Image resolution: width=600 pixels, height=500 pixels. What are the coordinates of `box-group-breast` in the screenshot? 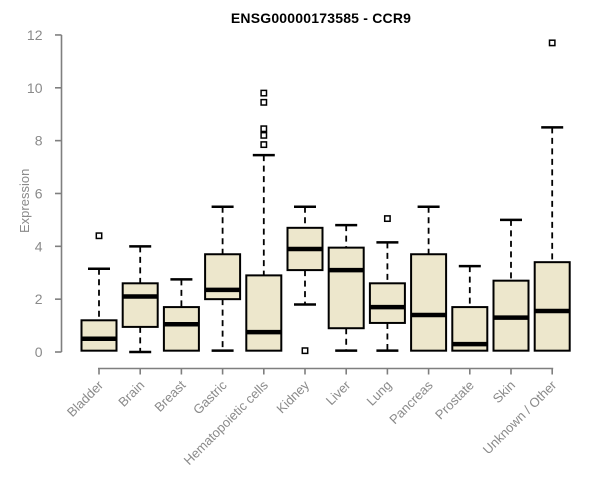 It's located at (181, 315).